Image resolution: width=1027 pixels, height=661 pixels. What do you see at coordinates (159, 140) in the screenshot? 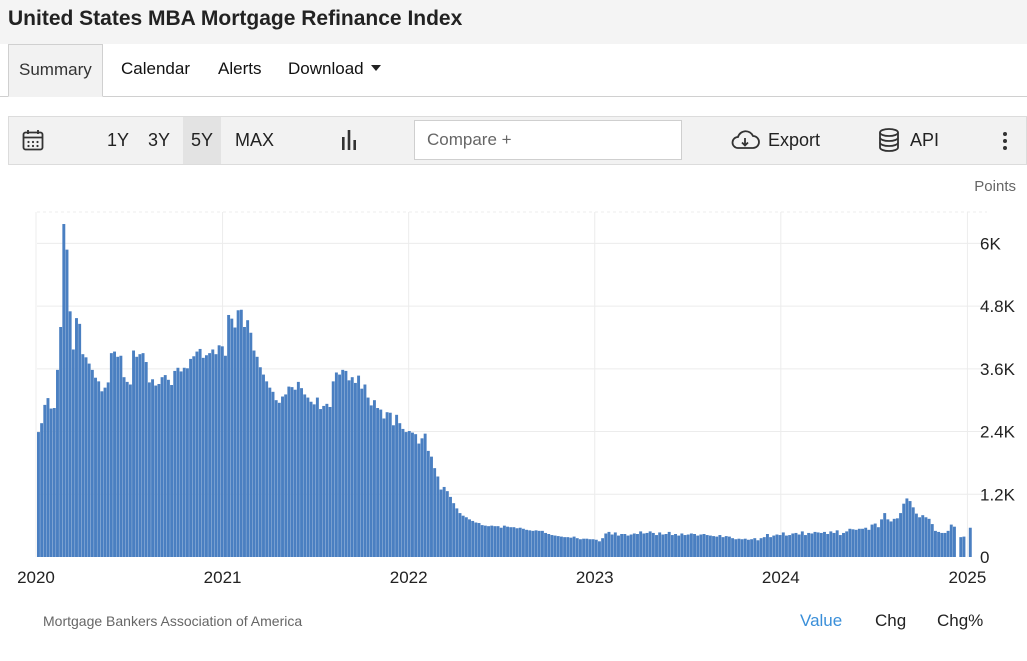
I see `range-3y: 3Y` at bounding box center [159, 140].